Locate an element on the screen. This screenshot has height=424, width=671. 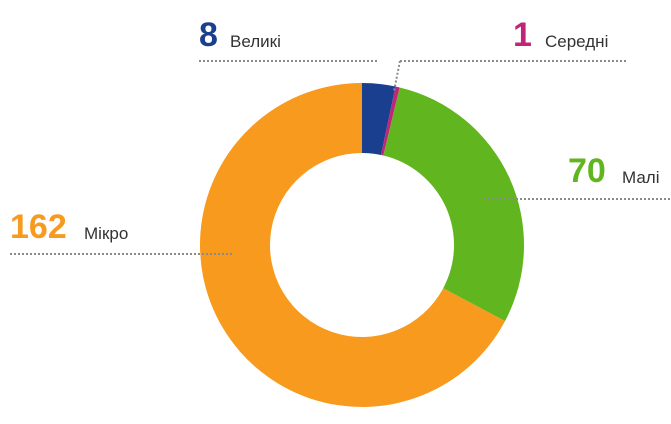
label-group-mikro: 162 Мікро is located at coordinates (121, 231).